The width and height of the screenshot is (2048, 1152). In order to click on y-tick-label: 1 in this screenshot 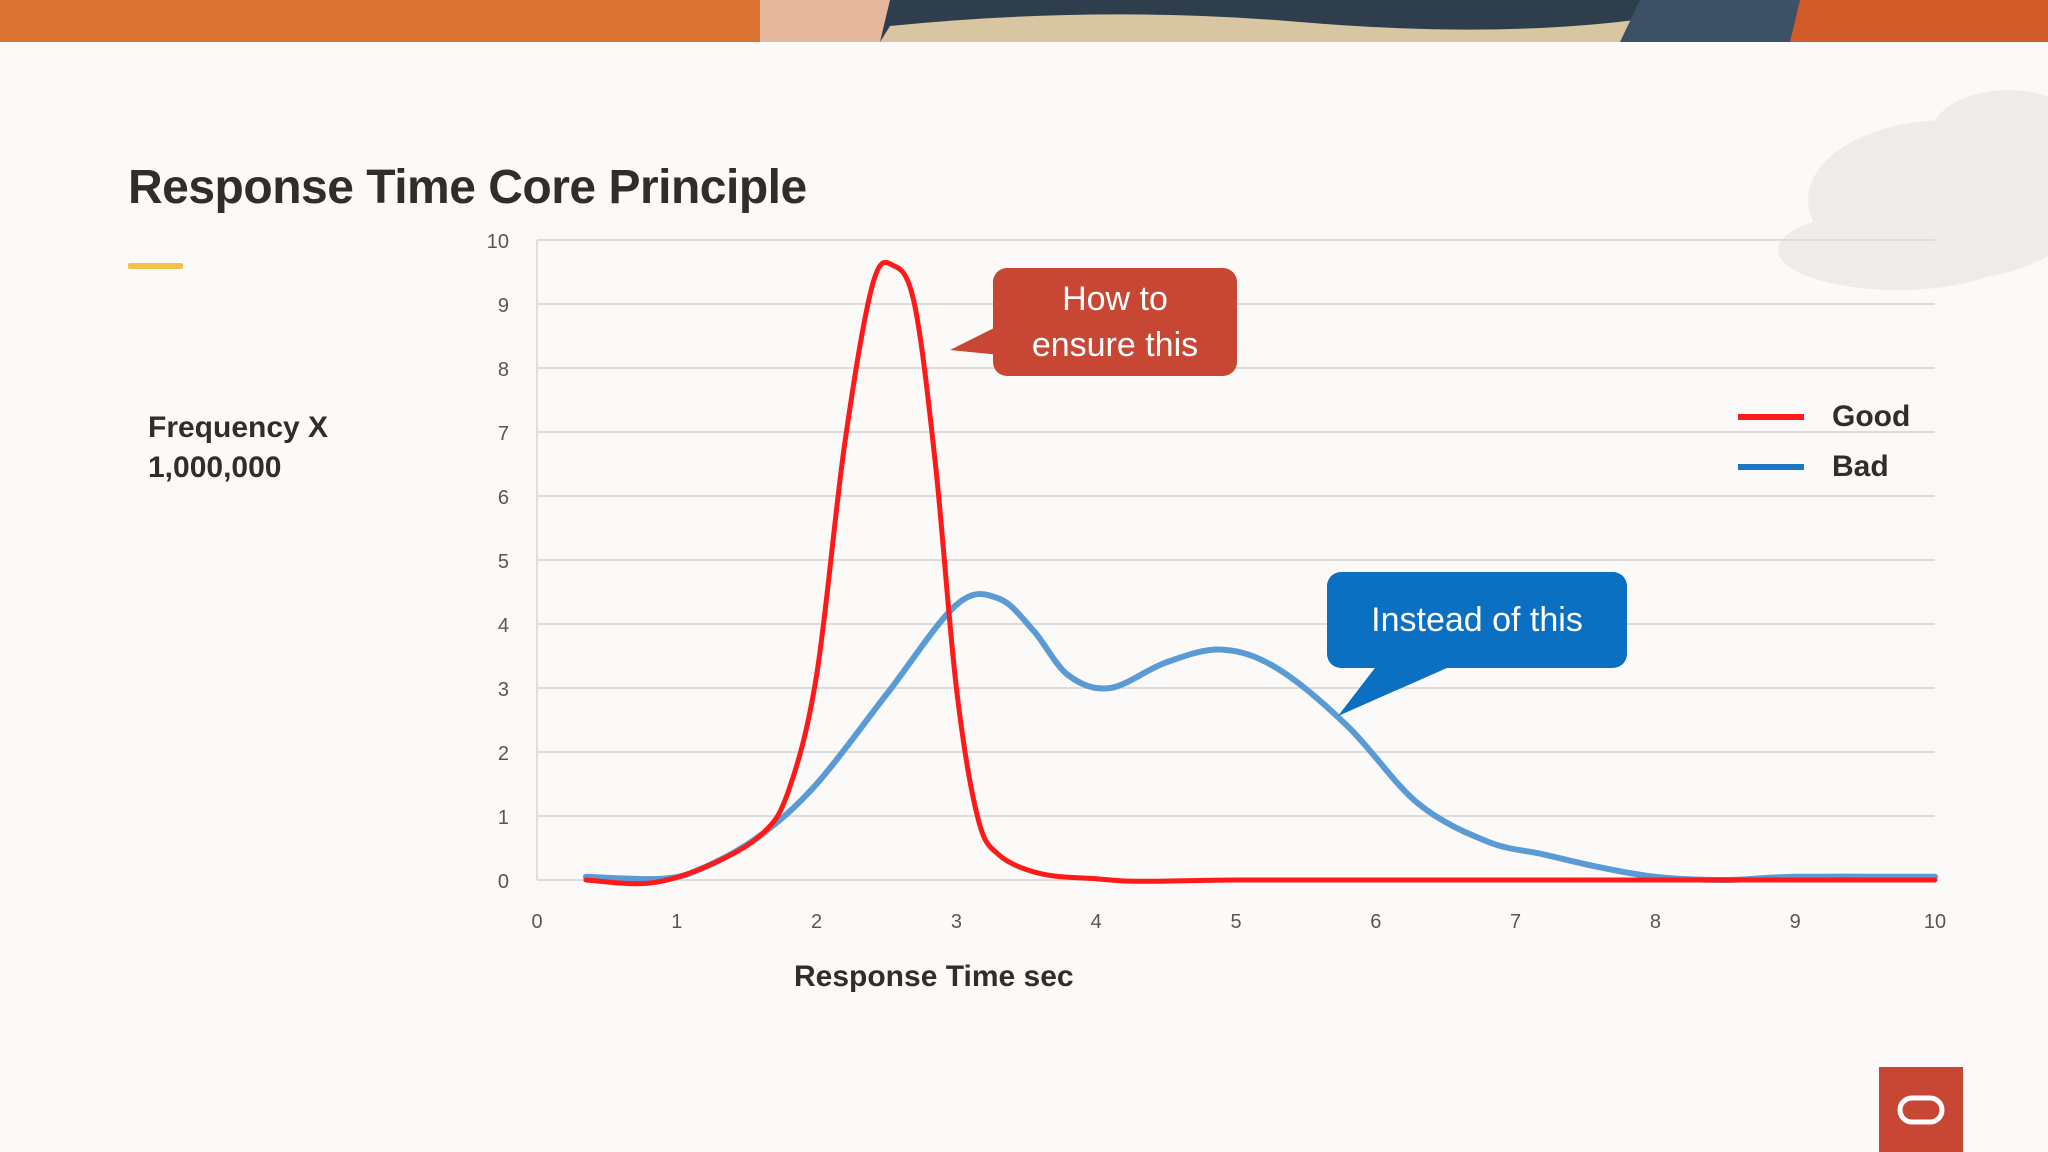, I will do `click(503, 818)`.